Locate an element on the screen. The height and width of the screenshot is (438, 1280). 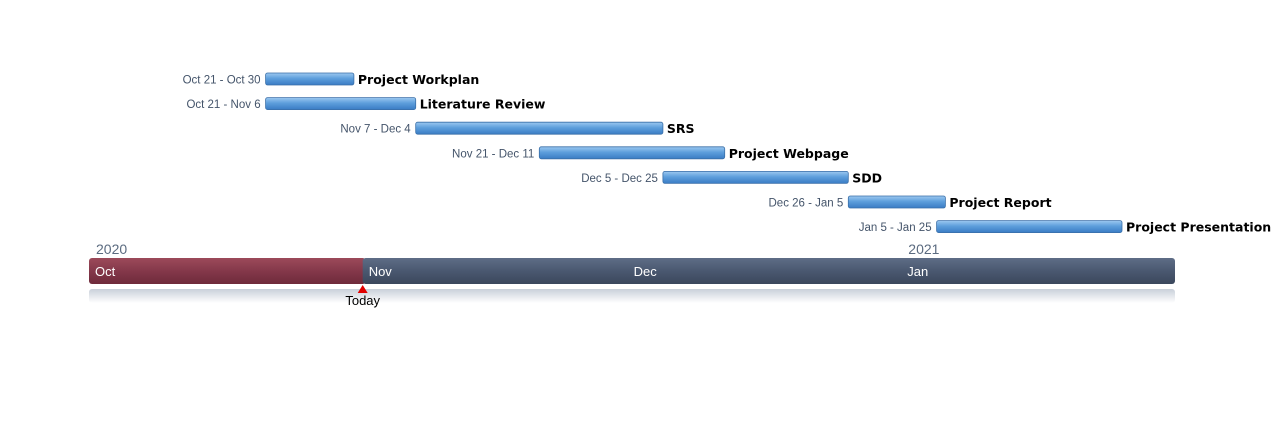
task-date-range: Nov 7 - Dec 4 is located at coordinates (375, 130).